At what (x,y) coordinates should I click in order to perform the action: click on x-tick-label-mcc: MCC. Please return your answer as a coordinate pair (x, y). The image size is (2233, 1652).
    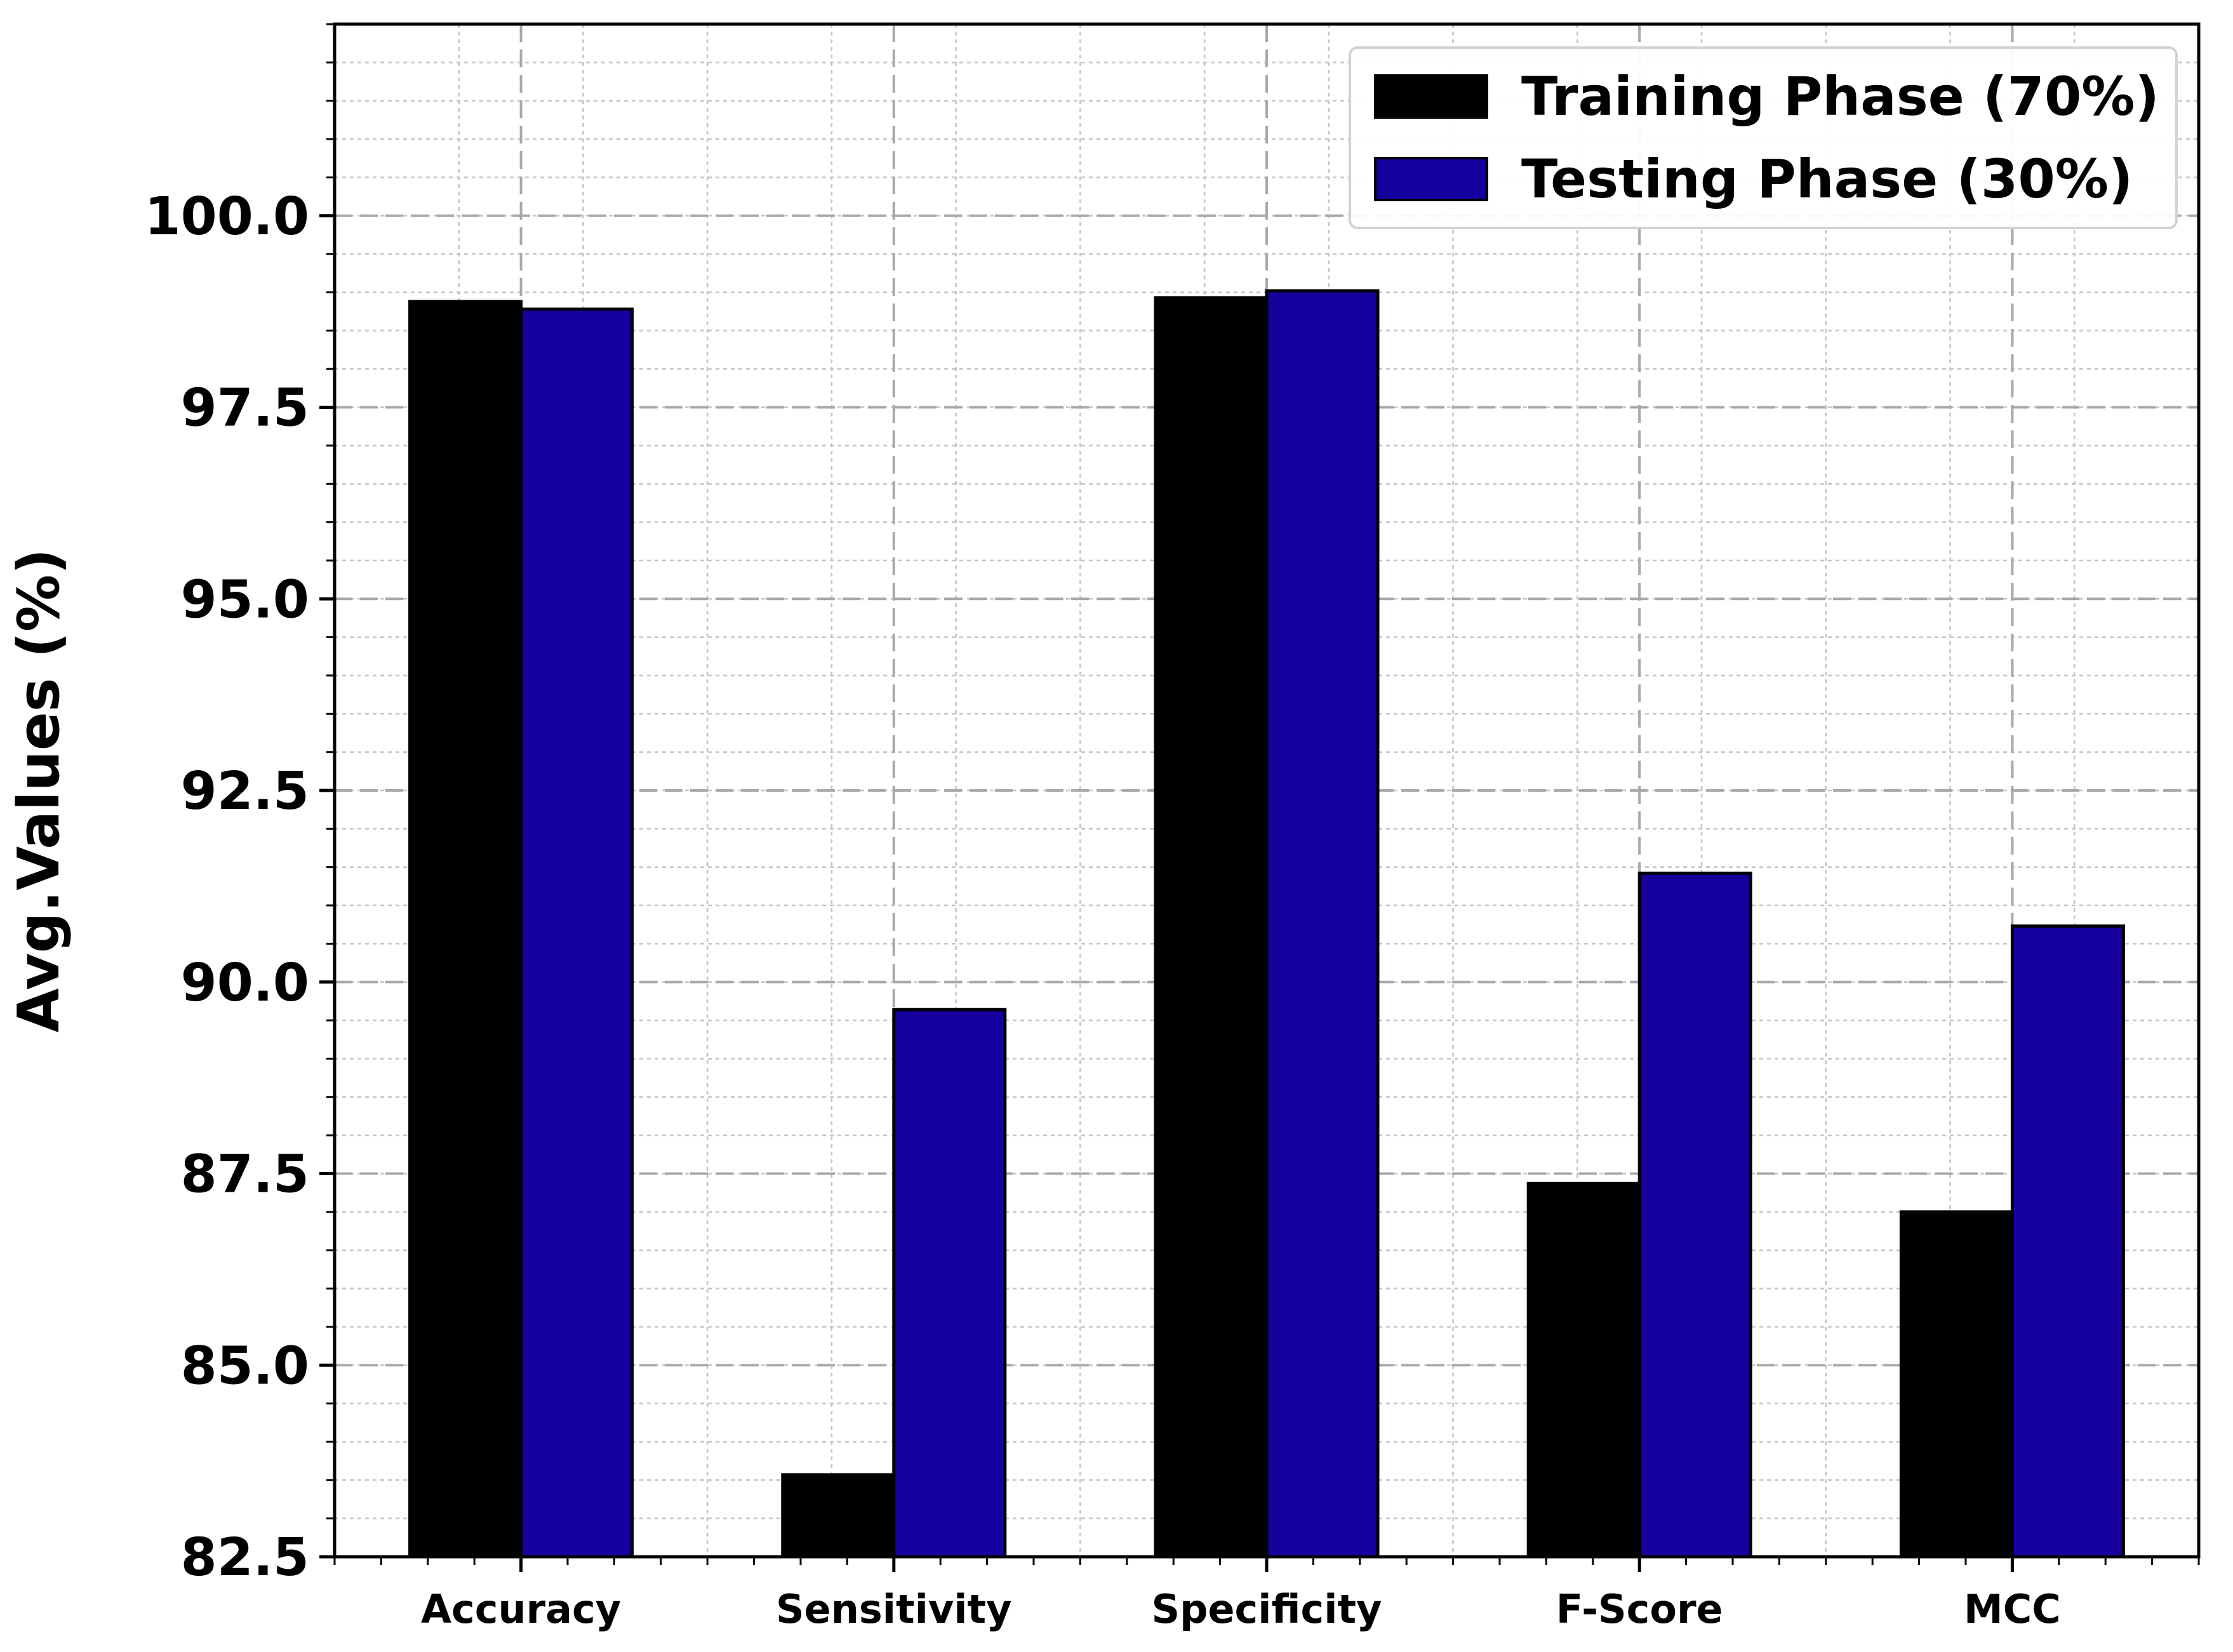
    Looking at the image, I should click on (2012, 1609).